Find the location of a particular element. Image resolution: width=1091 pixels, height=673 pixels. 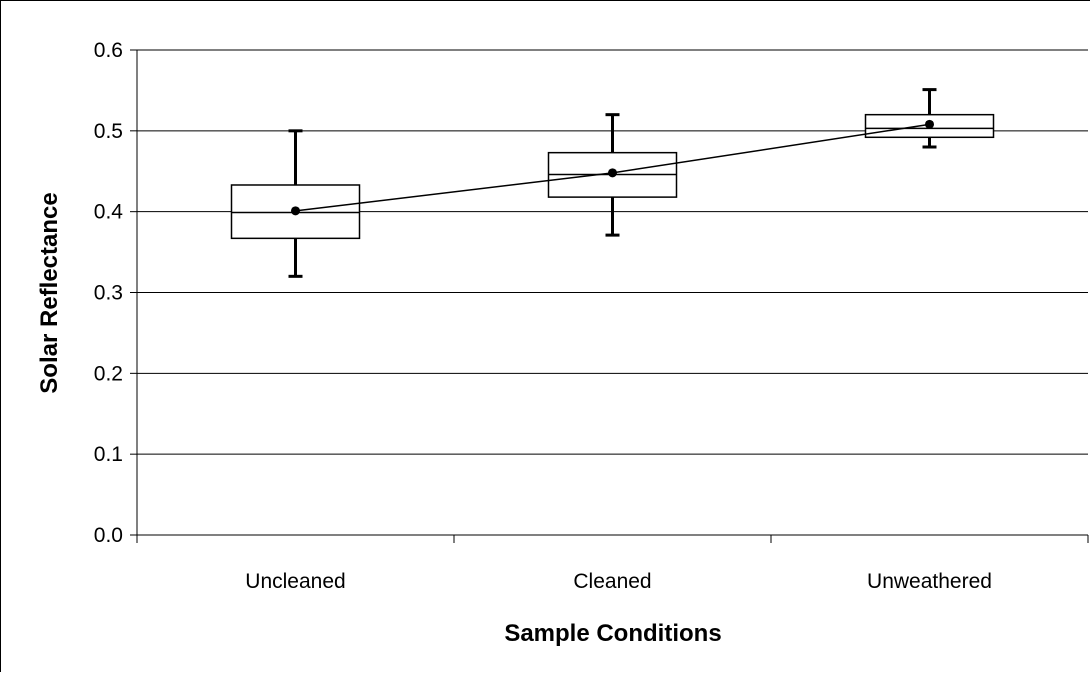

y-axis-title: Solar Reflectance is located at coordinates (49, 292).